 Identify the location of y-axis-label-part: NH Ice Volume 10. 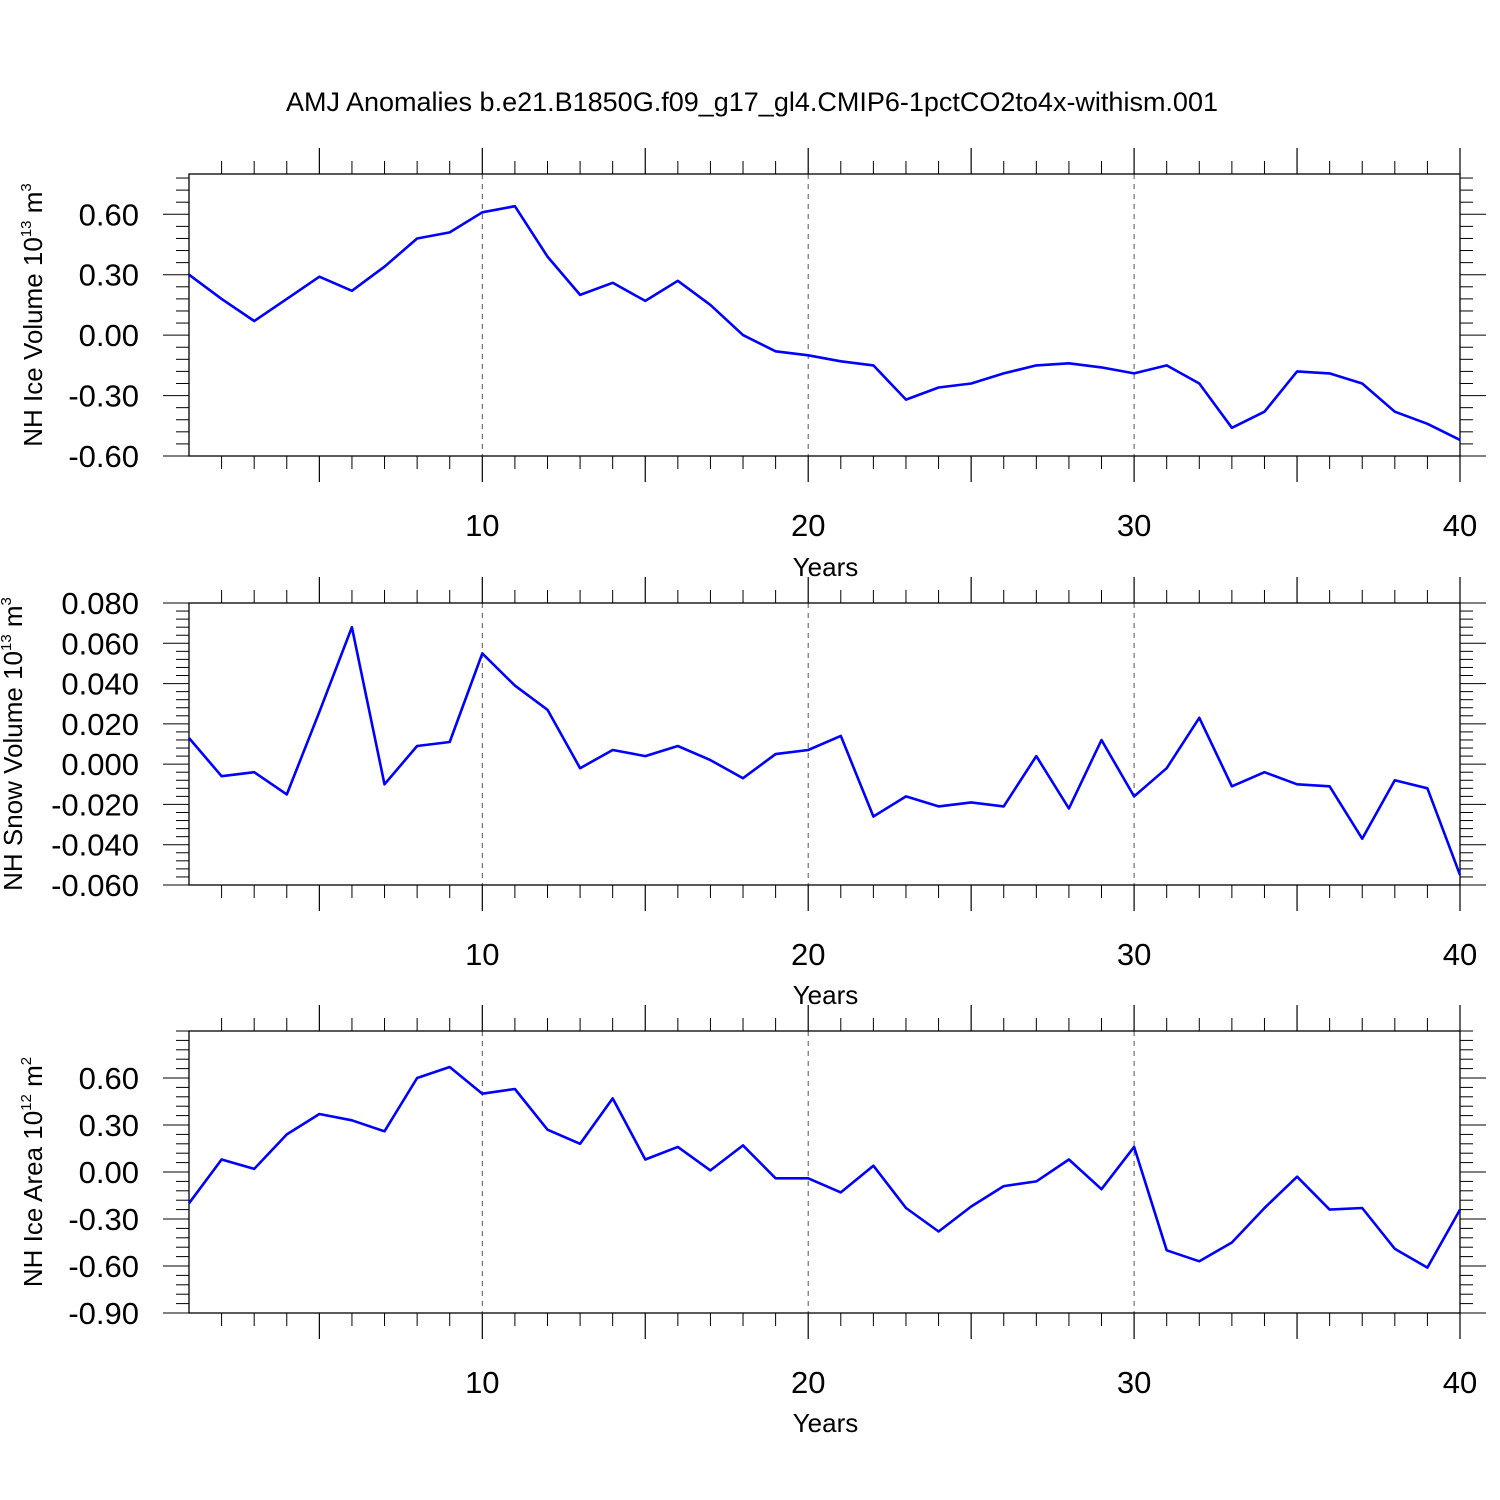
(33, 342).